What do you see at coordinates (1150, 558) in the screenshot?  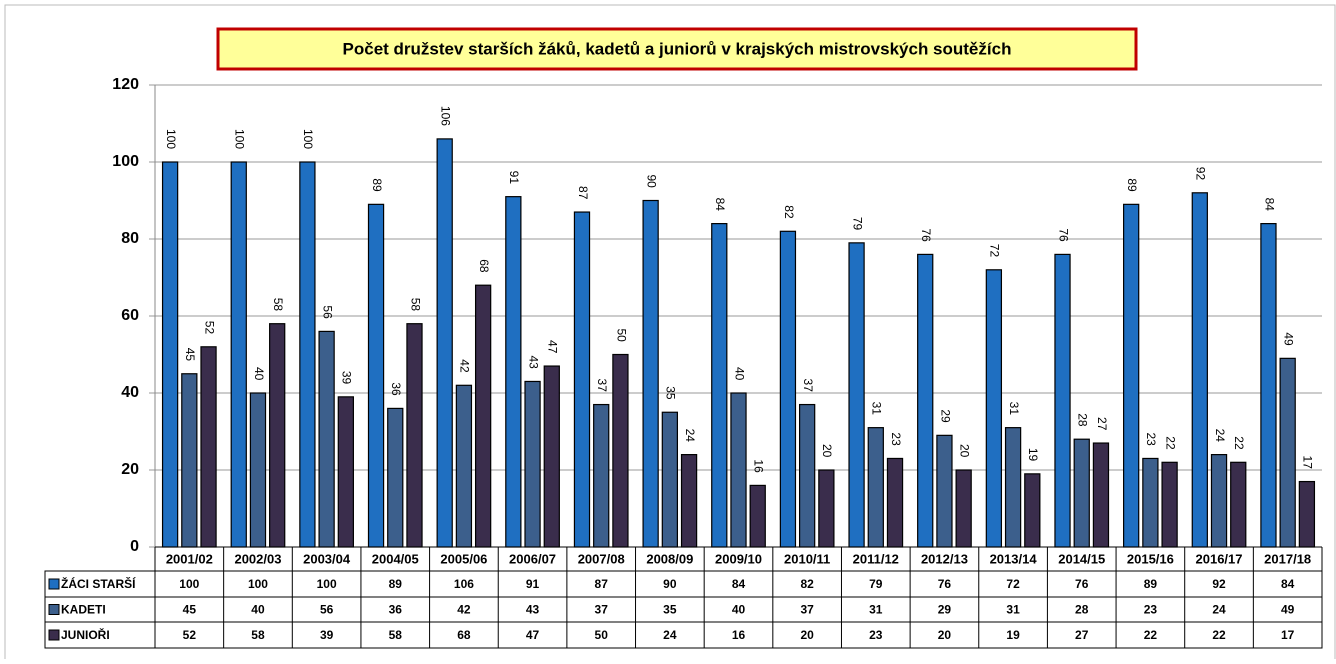 I see `x-tick-label: 2015/16` at bounding box center [1150, 558].